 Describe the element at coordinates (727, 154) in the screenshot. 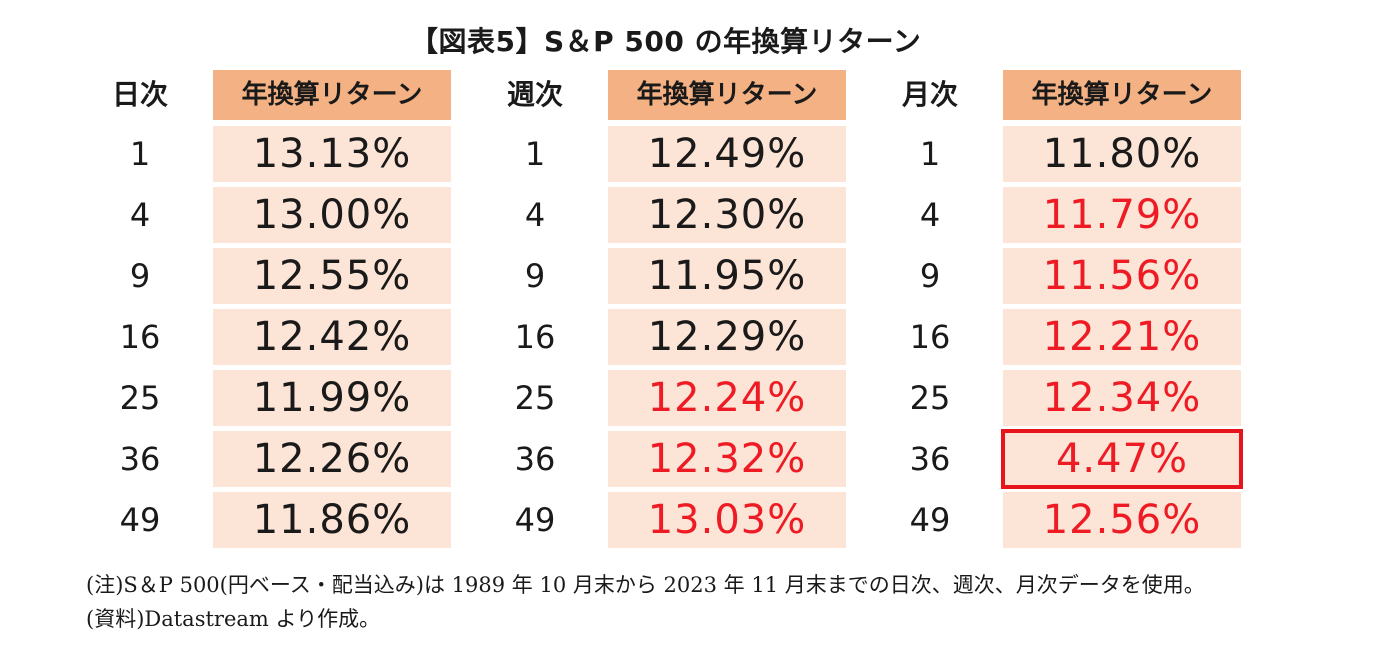

I see `return-value-cell: 12.49%` at that location.